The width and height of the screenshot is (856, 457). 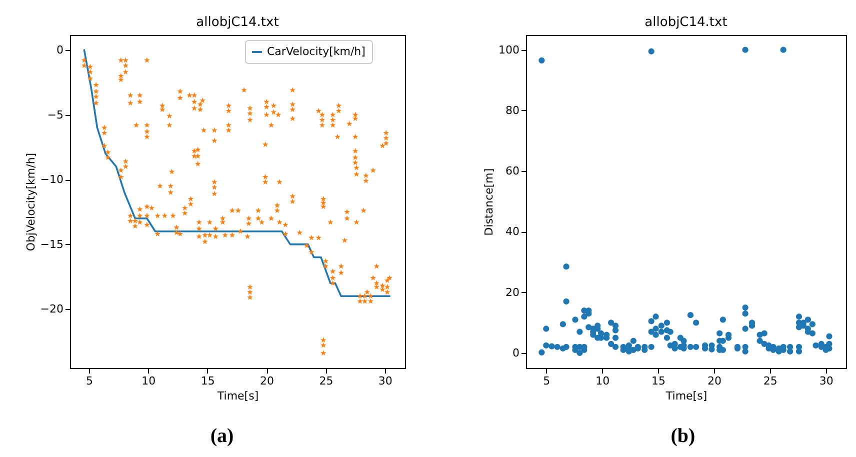 I want to click on y-tick-label: 60, so click(x=513, y=171).